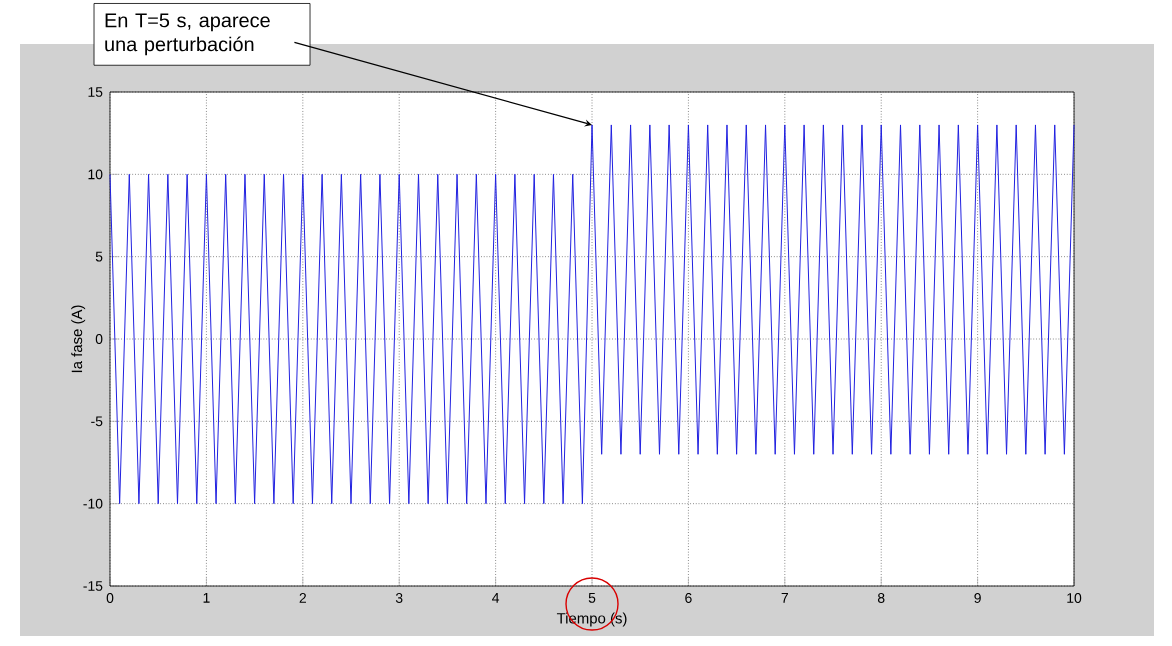 This screenshot has width=1172, height=646. I want to click on annotation: En T=5 s, aparece una perturbación, so click(187, 34).